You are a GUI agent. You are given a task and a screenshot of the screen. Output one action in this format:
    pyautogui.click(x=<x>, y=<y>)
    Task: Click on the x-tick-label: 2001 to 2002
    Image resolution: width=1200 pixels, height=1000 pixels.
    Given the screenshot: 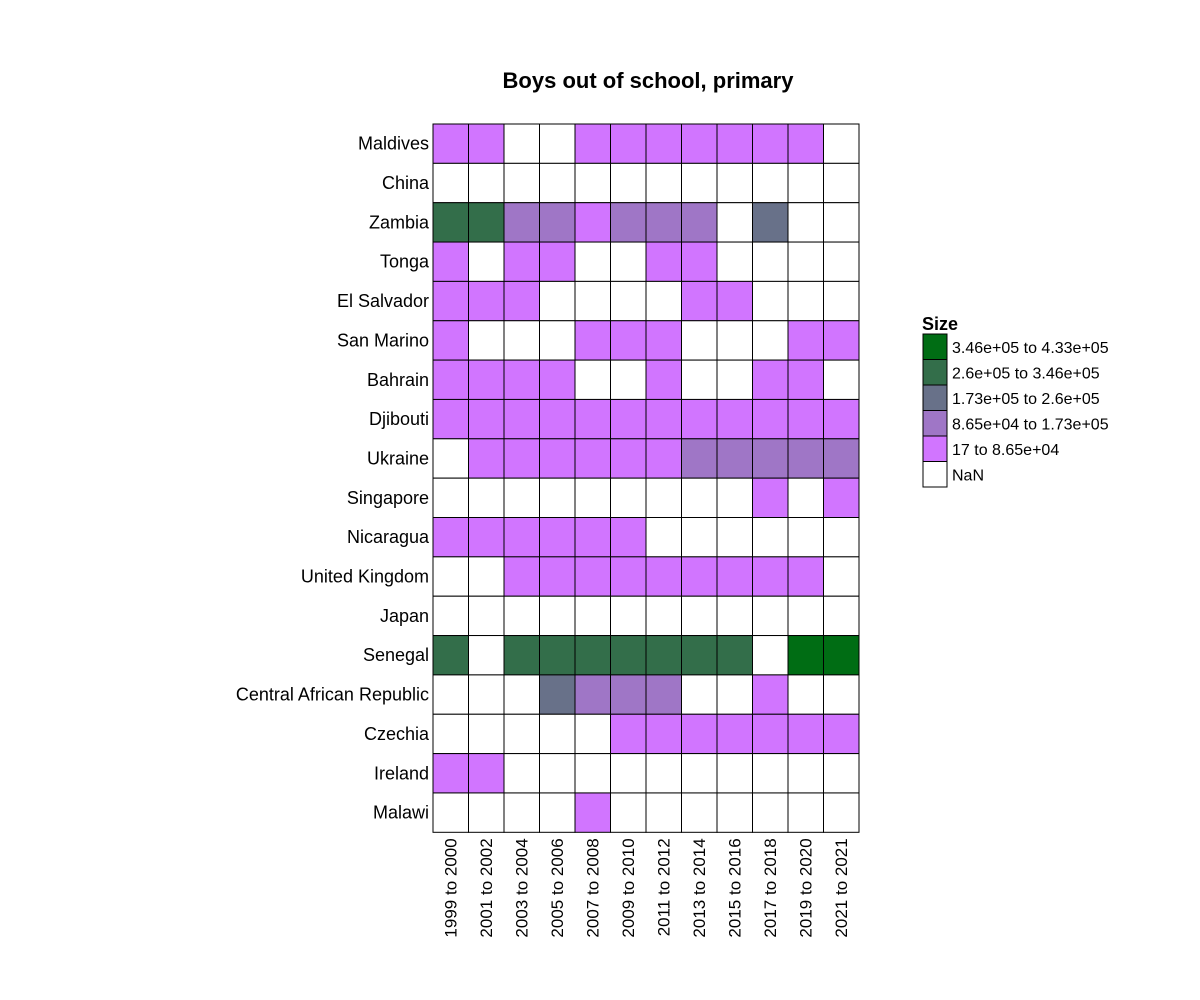 What is the action you would take?
    pyautogui.click(x=486, y=887)
    